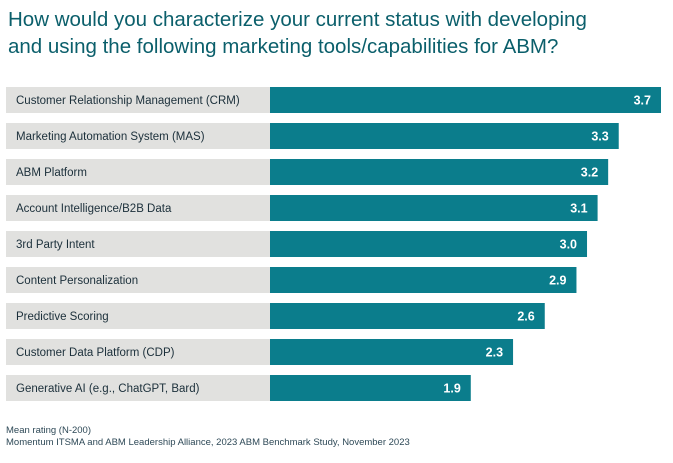 This screenshot has width=673, height=463. What do you see at coordinates (451, 389) in the screenshot?
I see `value-label: 1.9` at bounding box center [451, 389].